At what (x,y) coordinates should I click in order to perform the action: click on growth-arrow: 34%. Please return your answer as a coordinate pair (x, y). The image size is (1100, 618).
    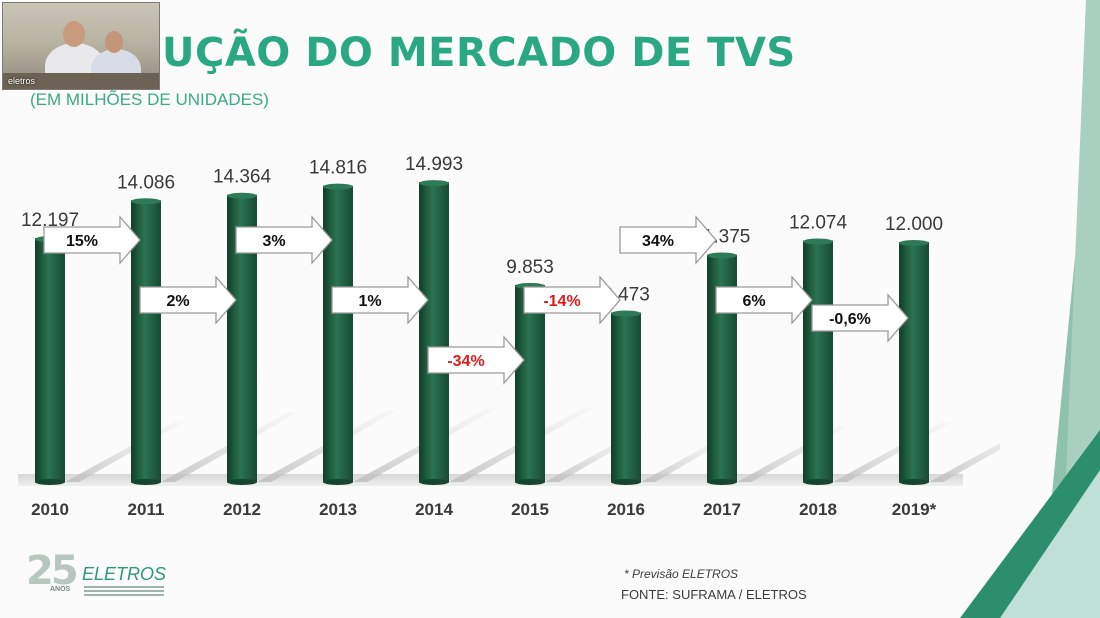
    Looking at the image, I should click on (668, 240).